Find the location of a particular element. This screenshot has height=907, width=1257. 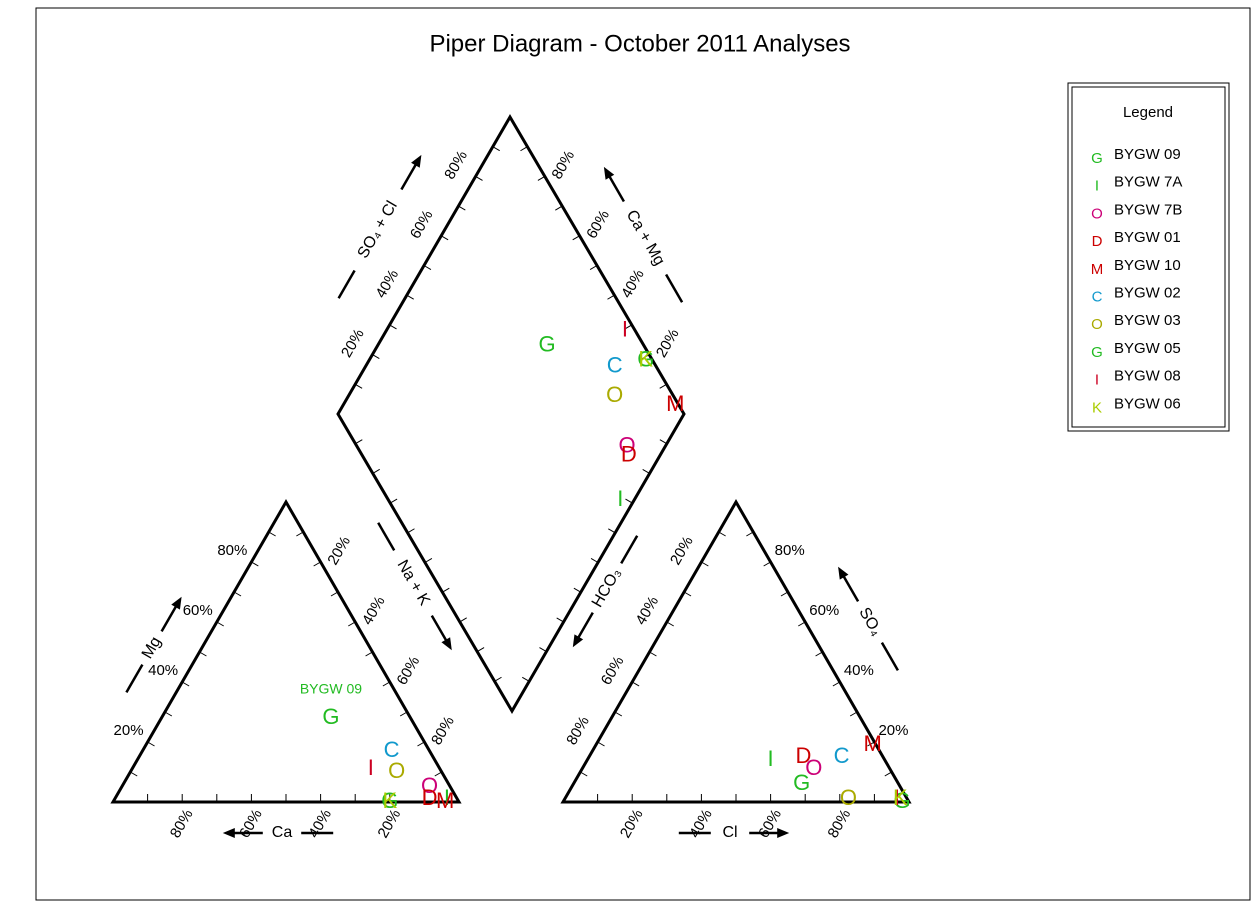

anion-point: M is located at coordinates (873, 743).